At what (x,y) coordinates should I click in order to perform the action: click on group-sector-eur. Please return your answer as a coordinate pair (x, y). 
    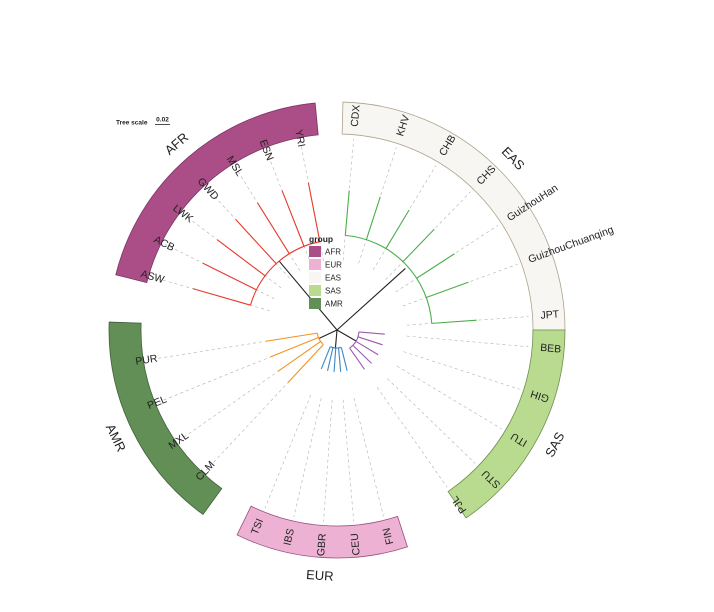
    Looking at the image, I should click on (322, 532).